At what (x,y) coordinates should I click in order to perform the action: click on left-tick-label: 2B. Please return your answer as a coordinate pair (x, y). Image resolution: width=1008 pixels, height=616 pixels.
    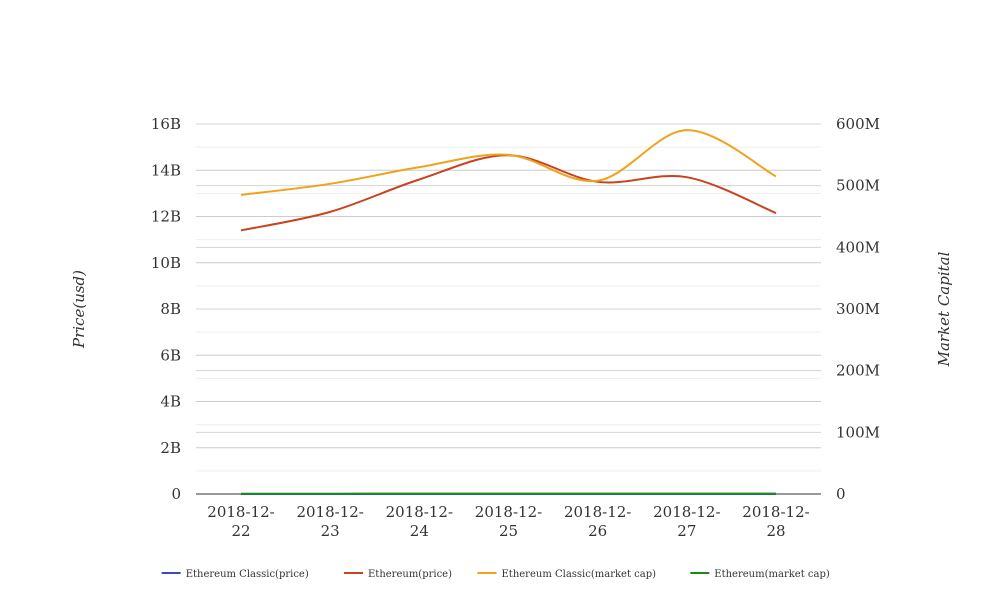
    Looking at the image, I should click on (170, 448).